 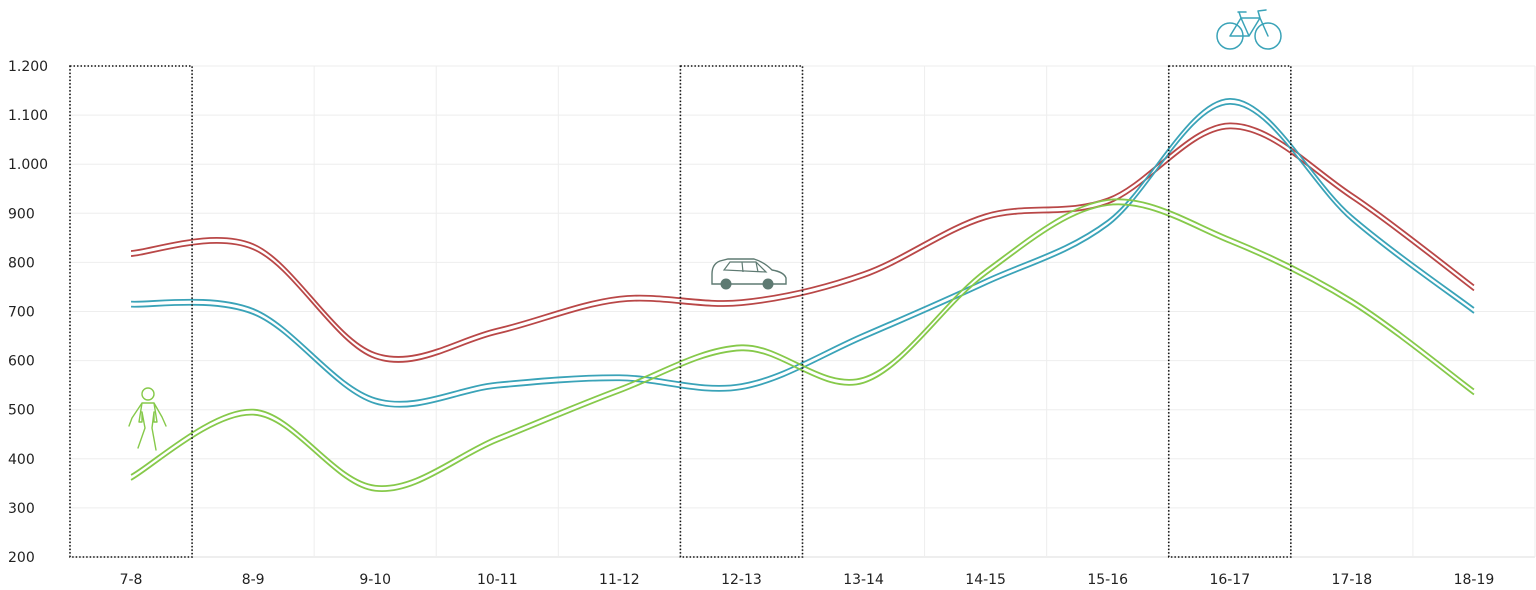 I want to click on x-tick-label: 10-11, so click(x=497, y=580).